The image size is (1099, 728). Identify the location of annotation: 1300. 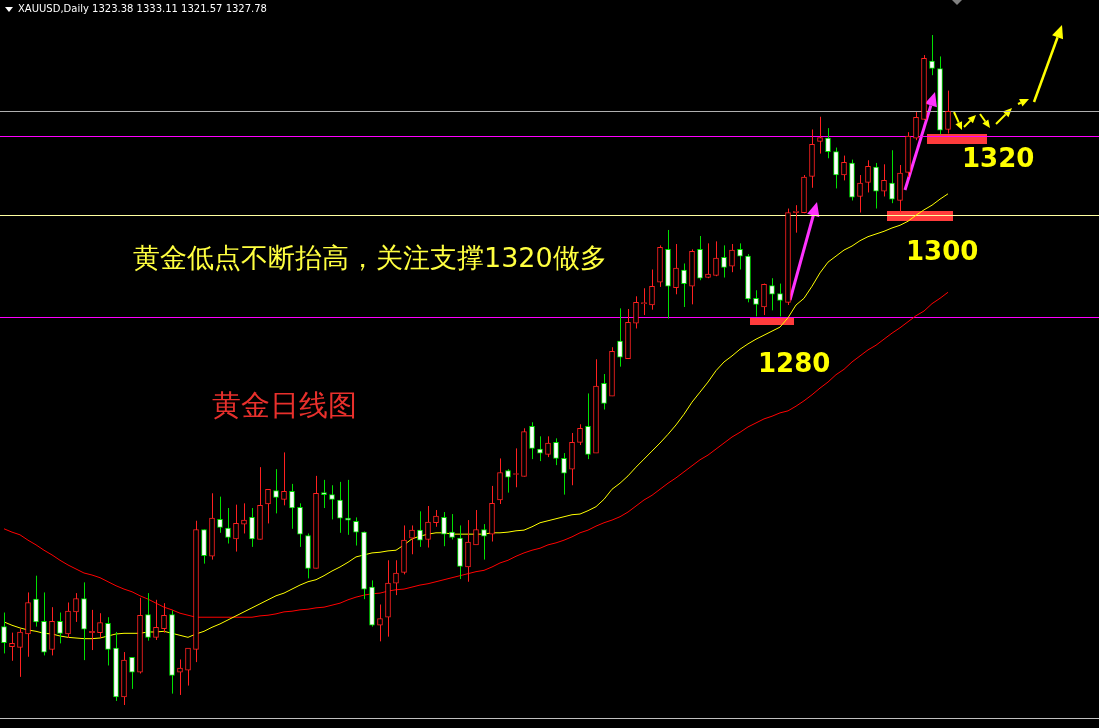
(942, 251).